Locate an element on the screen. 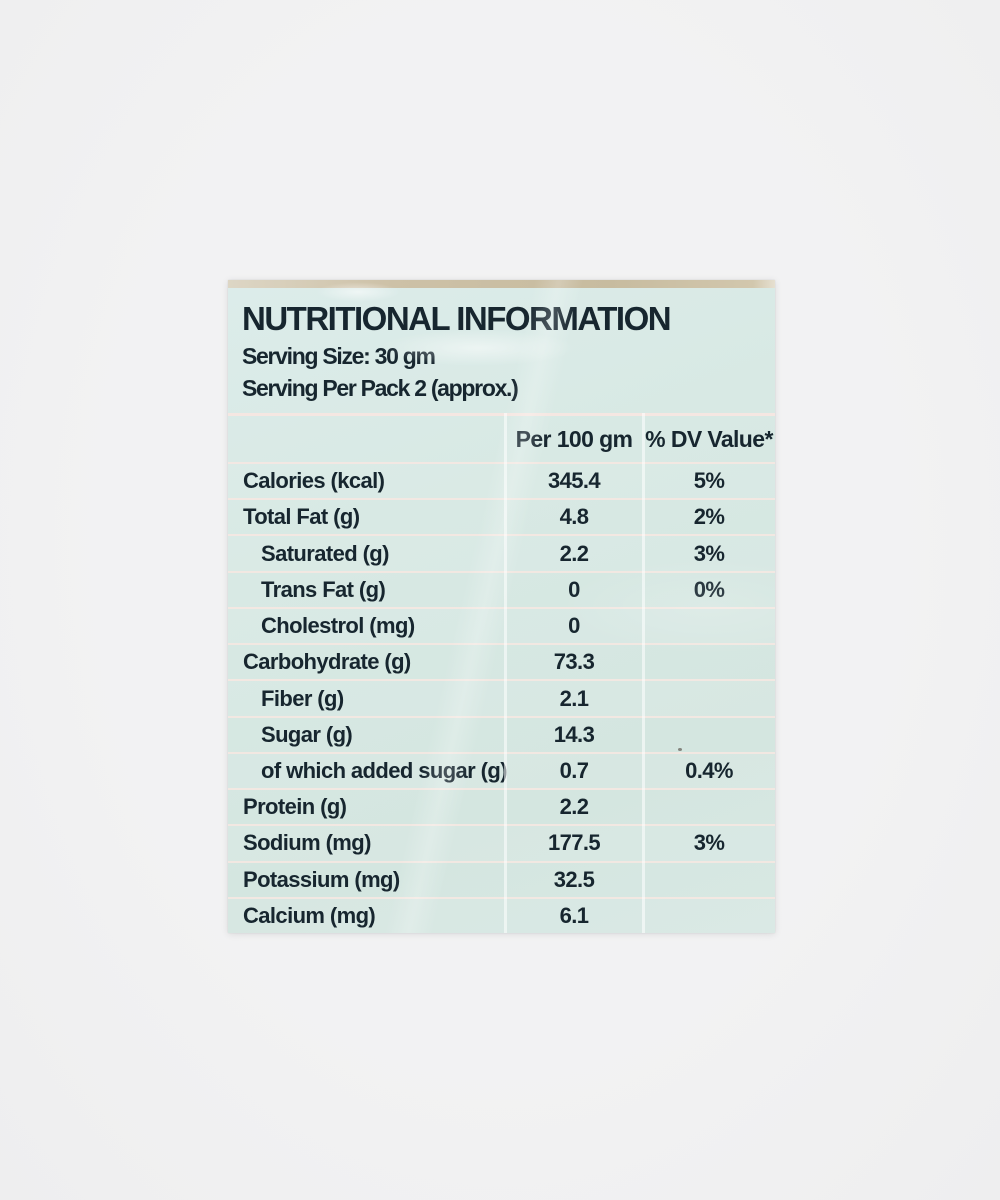 The image size is (1000, 1200). table-row: Sugar (g) 14.3 is located at coordinates (501, 733).